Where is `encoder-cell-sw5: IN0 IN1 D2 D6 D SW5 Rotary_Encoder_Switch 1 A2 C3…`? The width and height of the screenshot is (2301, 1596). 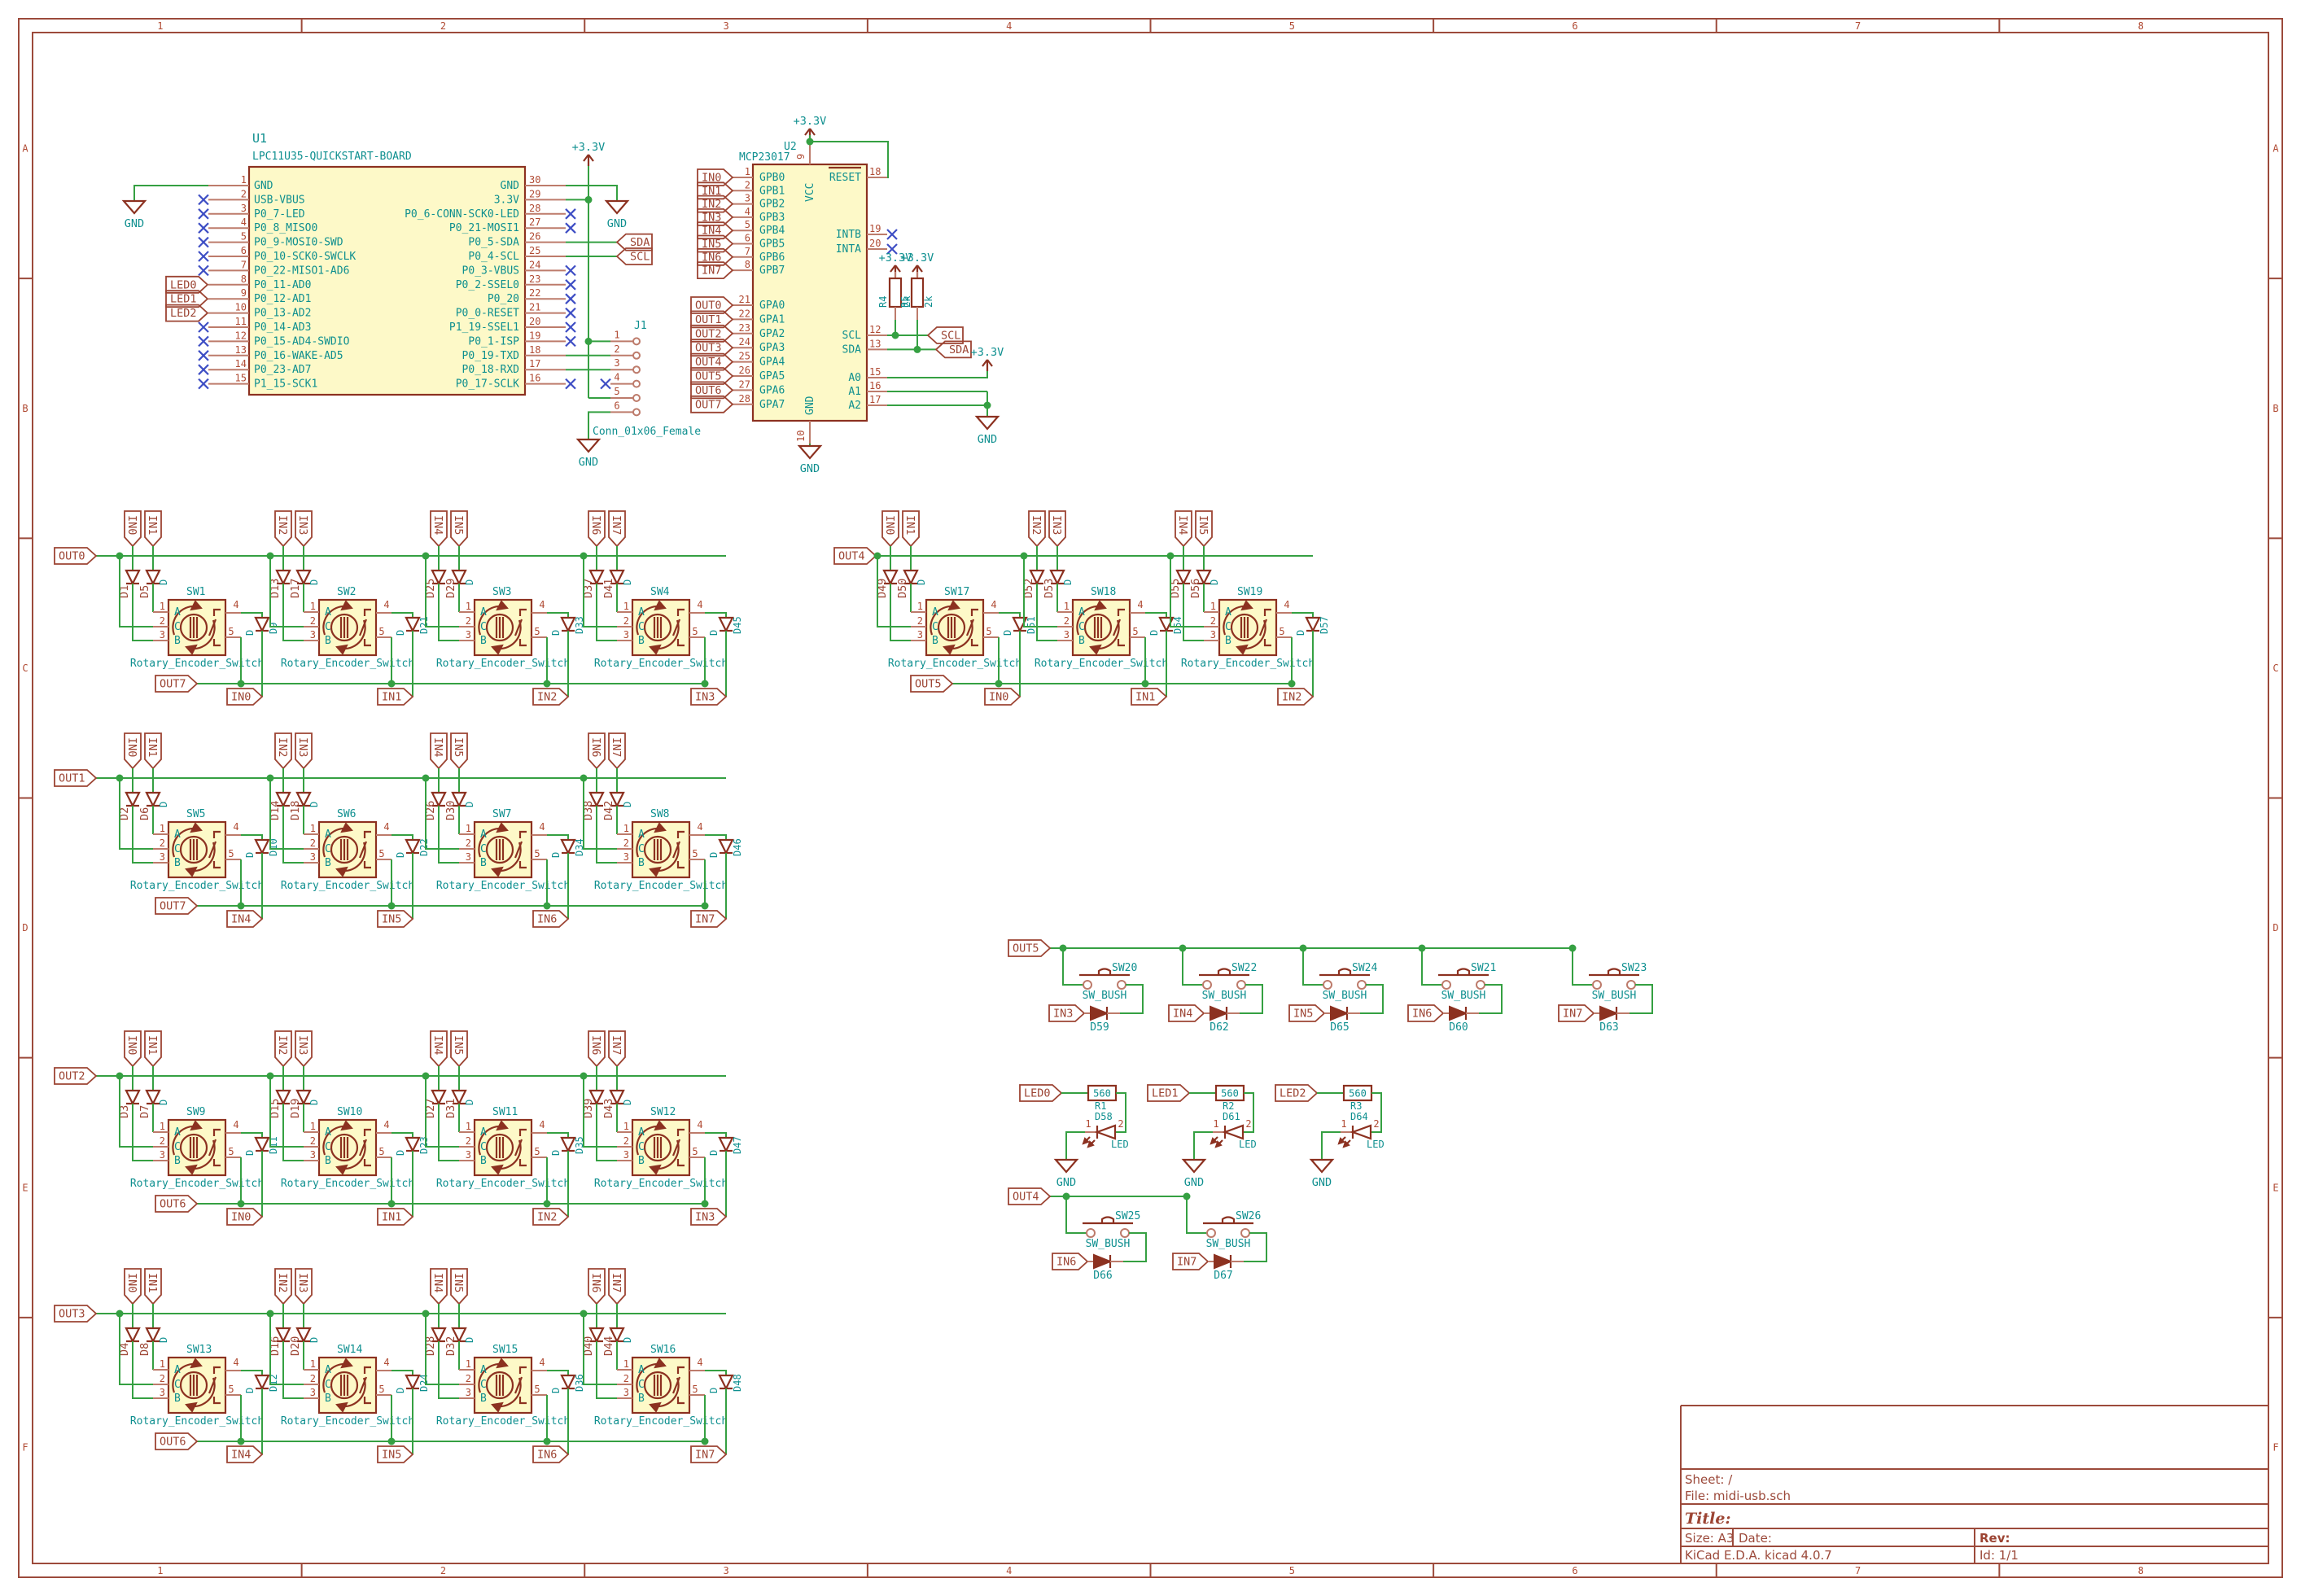 encoder-cell-sw5: IN0 IN1 D2 D6 D SW5 Rotary_Encoder_Switch 1 A2 C3… is located at coordinates (198, 830).